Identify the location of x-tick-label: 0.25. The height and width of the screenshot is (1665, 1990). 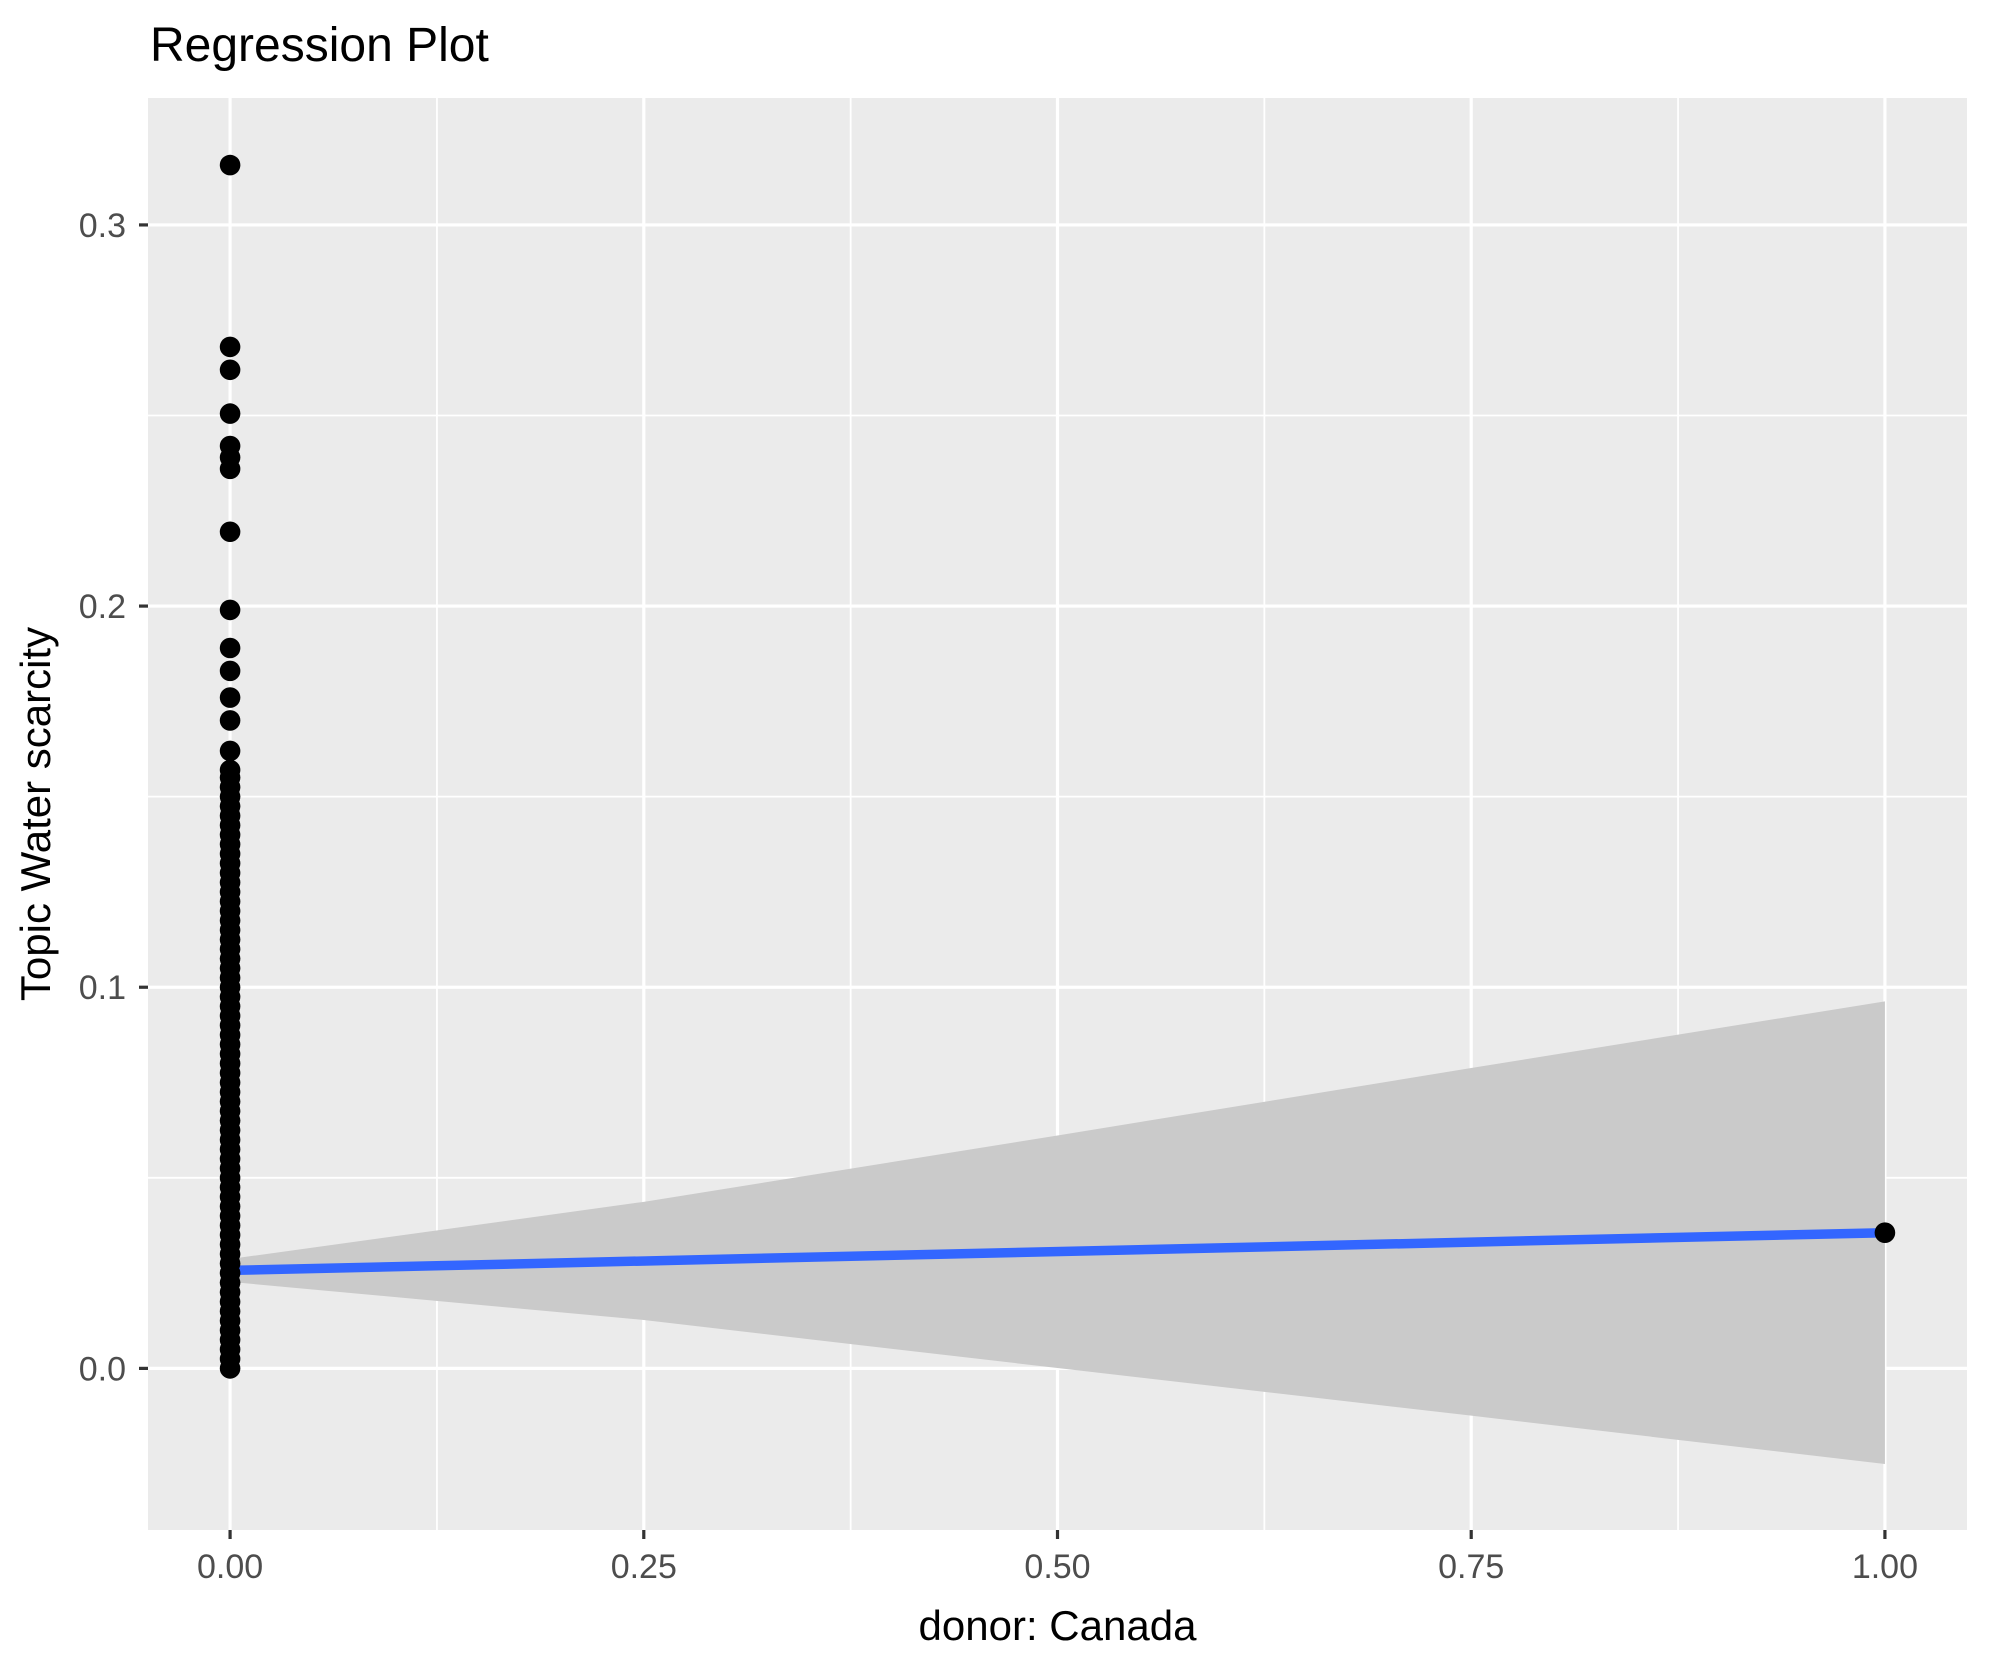
(644, 1567).